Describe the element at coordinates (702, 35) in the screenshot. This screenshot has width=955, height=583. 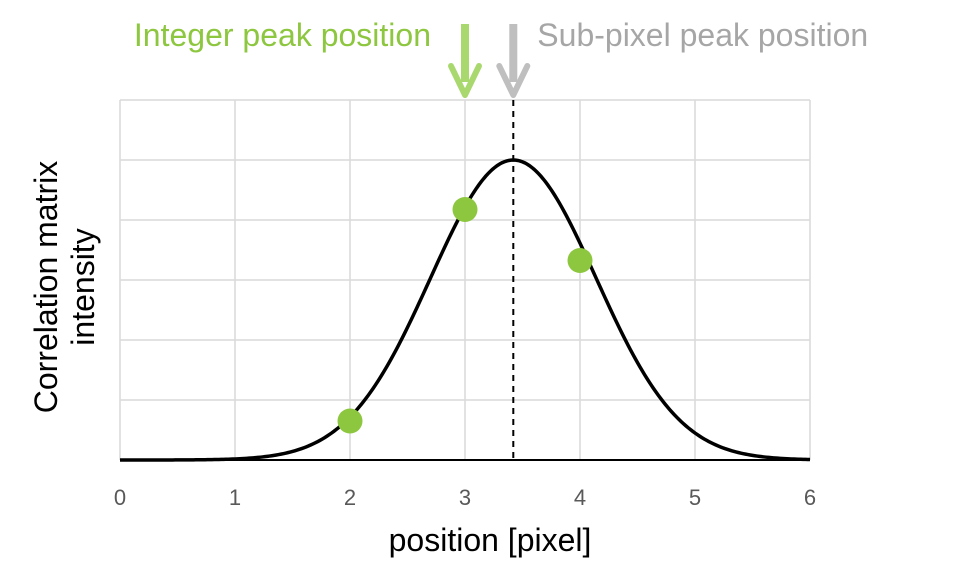
I see `subpixel-peak-label: Sub-pixel peak position` at that location.